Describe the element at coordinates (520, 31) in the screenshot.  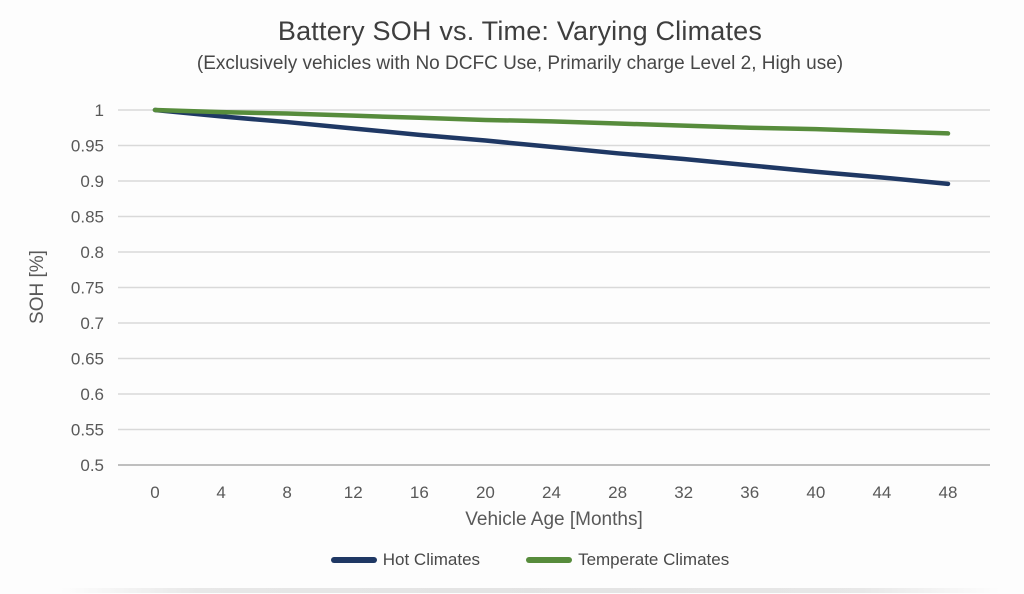
I see `chart-title: Battery SOH vs. Time: Varying Climates` at that location.